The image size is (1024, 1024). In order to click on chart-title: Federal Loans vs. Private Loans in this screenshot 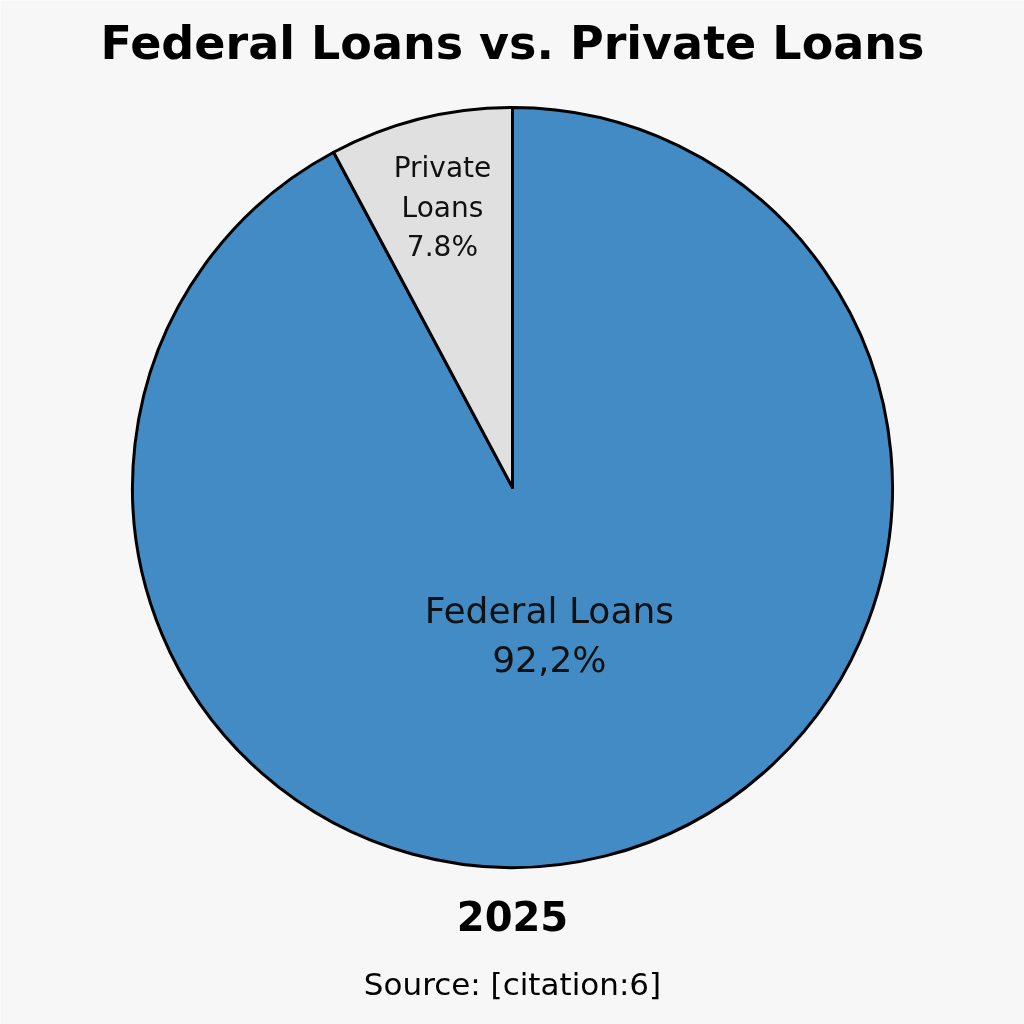, I will do `click(512, 42)`.